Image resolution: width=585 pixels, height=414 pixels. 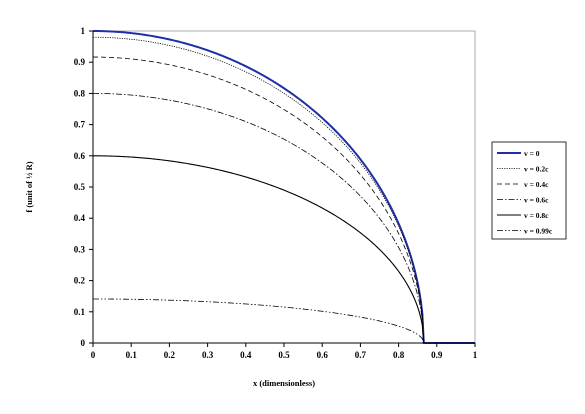 What do you see at coordinates (399, 355) in the screenshot?
I see `x-tick-label: 0.8` at bounding box center [399, 355].